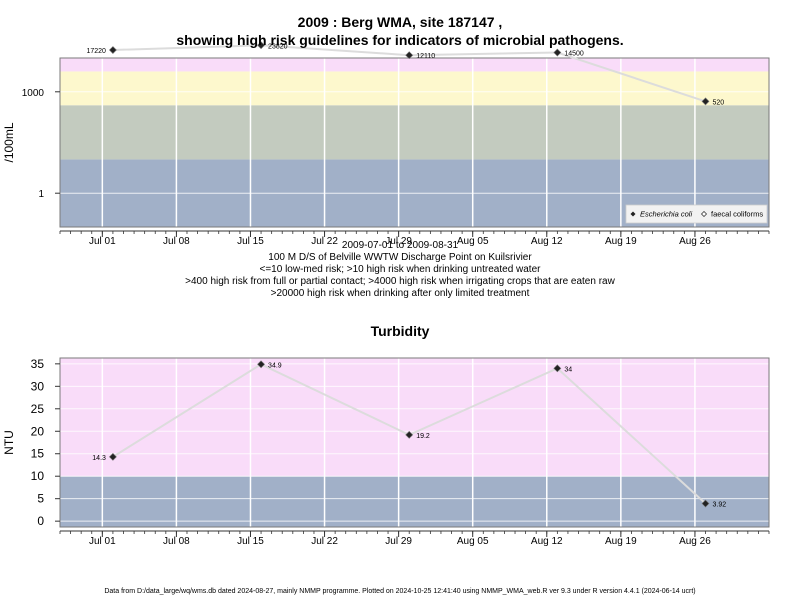 This screenshot has width=800, height=600. I want to click on ecoli-x-tick-label: Jul 08, so click(176, 241).